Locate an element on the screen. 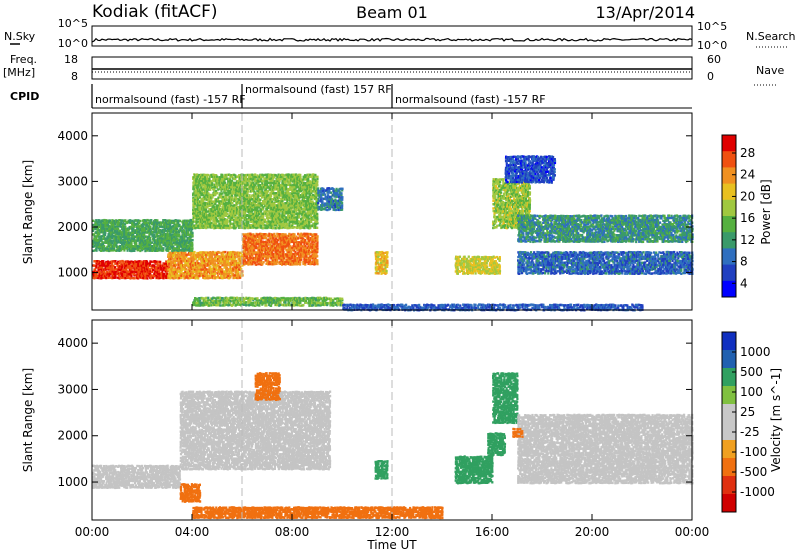  freq-tick-top: 18 is located at coordinates (71, 59).